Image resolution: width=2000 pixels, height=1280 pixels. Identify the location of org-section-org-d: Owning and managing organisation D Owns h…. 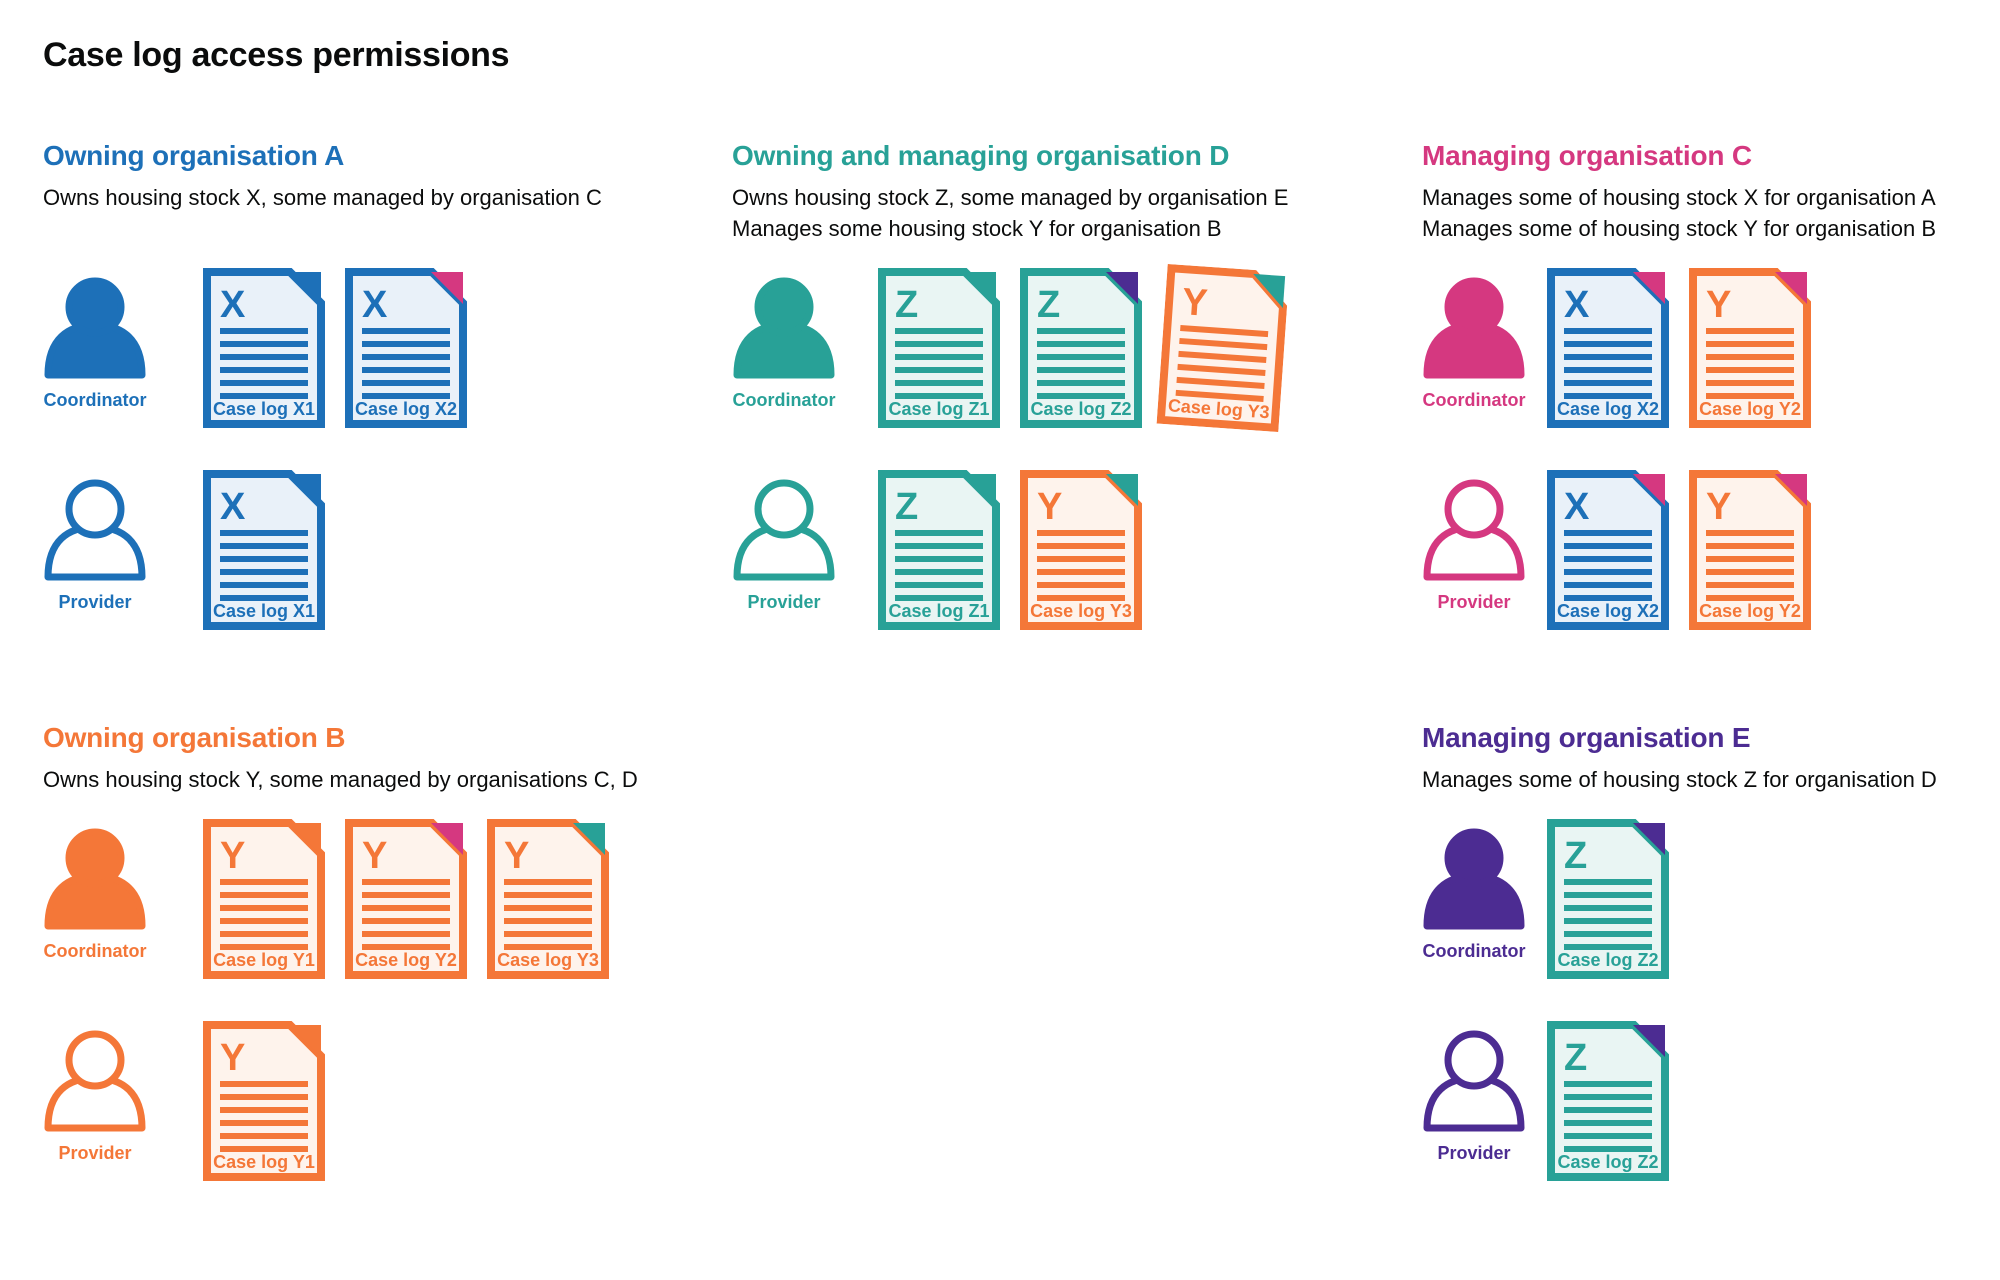
(1070, 385).